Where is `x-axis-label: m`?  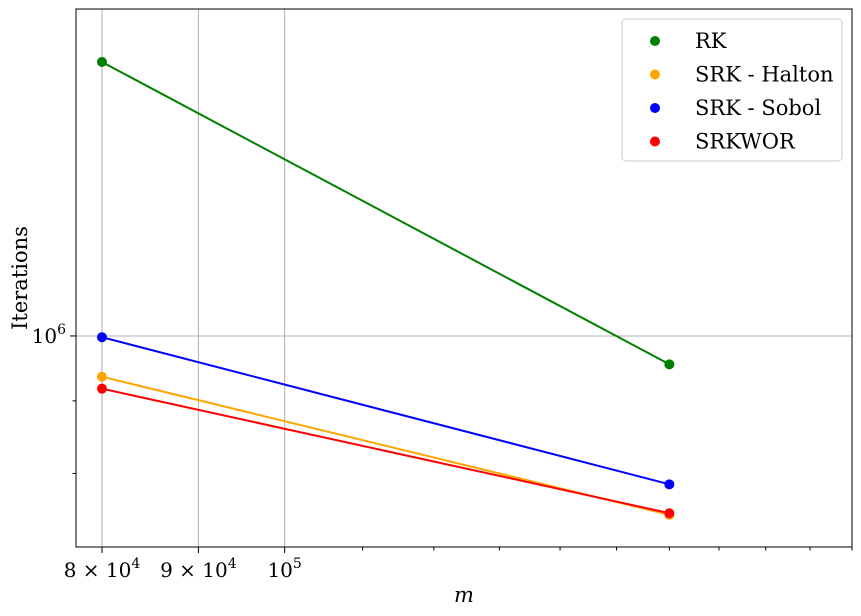 x-axis-label: m is located at coordinates (464, 595).